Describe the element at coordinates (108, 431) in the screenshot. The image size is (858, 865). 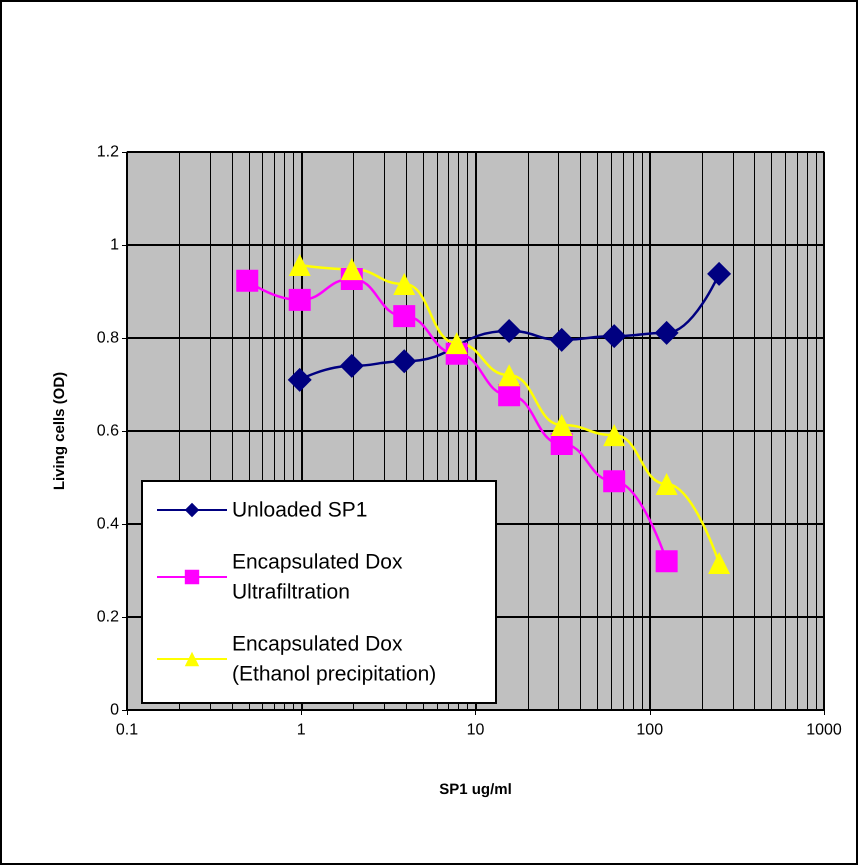
I see `y-tick-label: 0.6` at that location.